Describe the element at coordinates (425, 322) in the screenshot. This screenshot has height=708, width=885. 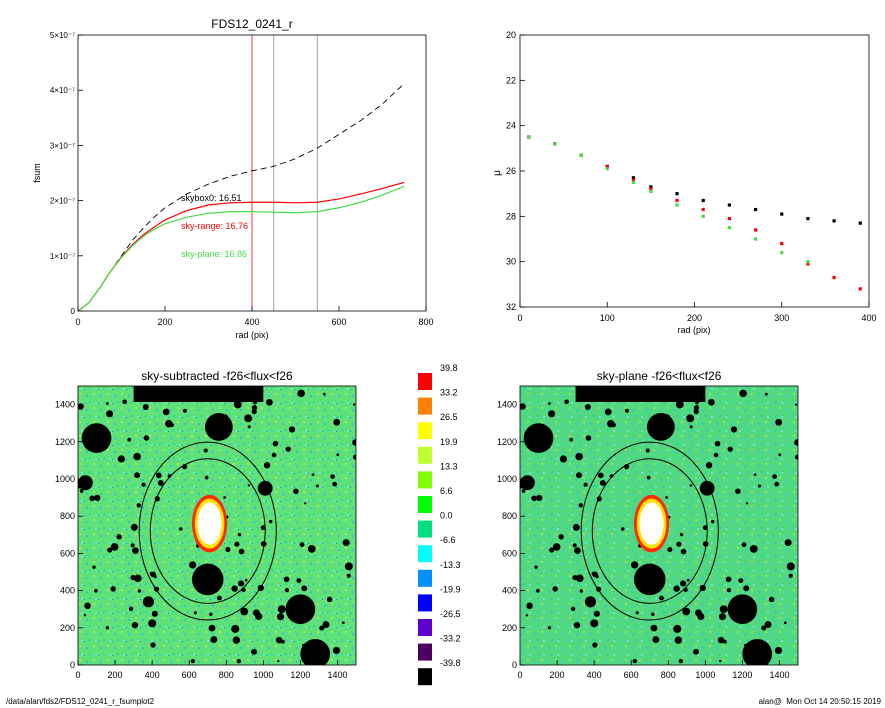
I see `x-tick-label: 800` at that location.